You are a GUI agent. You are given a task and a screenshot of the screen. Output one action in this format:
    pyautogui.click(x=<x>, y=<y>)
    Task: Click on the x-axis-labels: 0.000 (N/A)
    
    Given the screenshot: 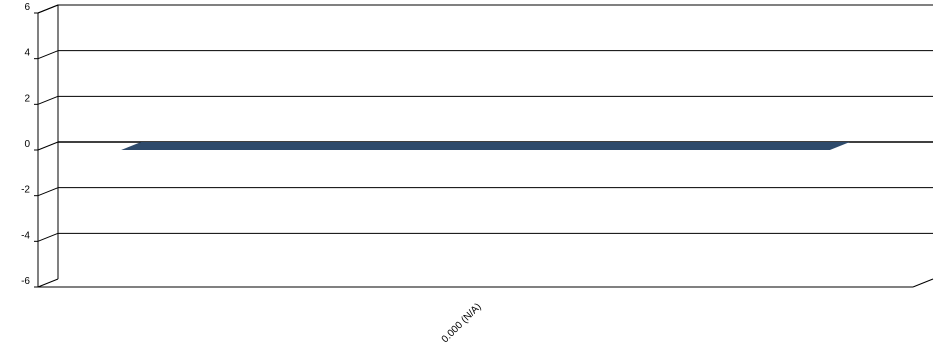 What is the action you would take?
    pyautogui.click(x=462, y=323)
    